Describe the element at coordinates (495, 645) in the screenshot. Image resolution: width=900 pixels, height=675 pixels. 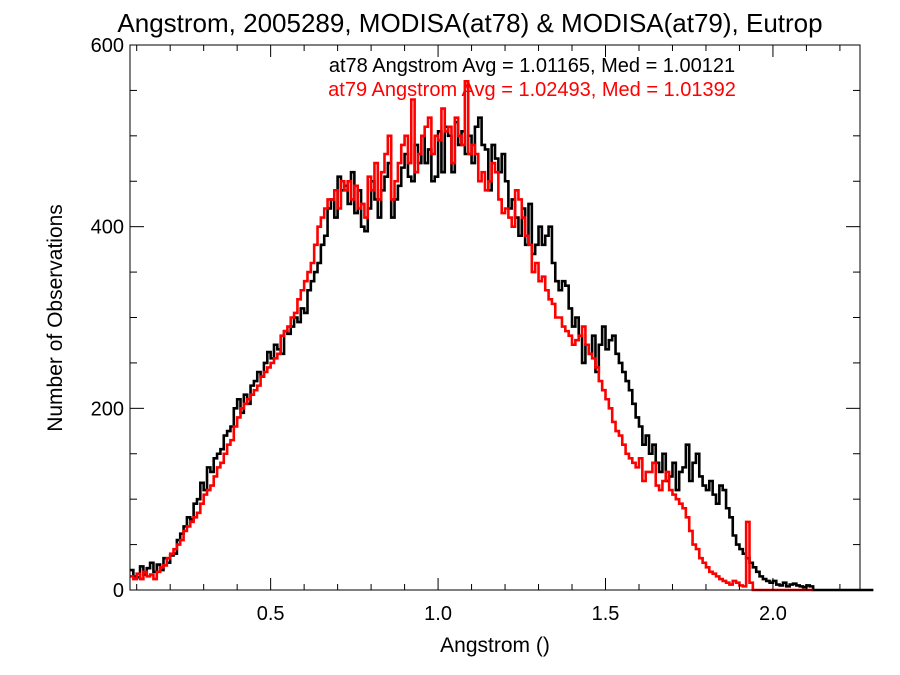
I see `x-axis-label: Angstrom ()` at that location.